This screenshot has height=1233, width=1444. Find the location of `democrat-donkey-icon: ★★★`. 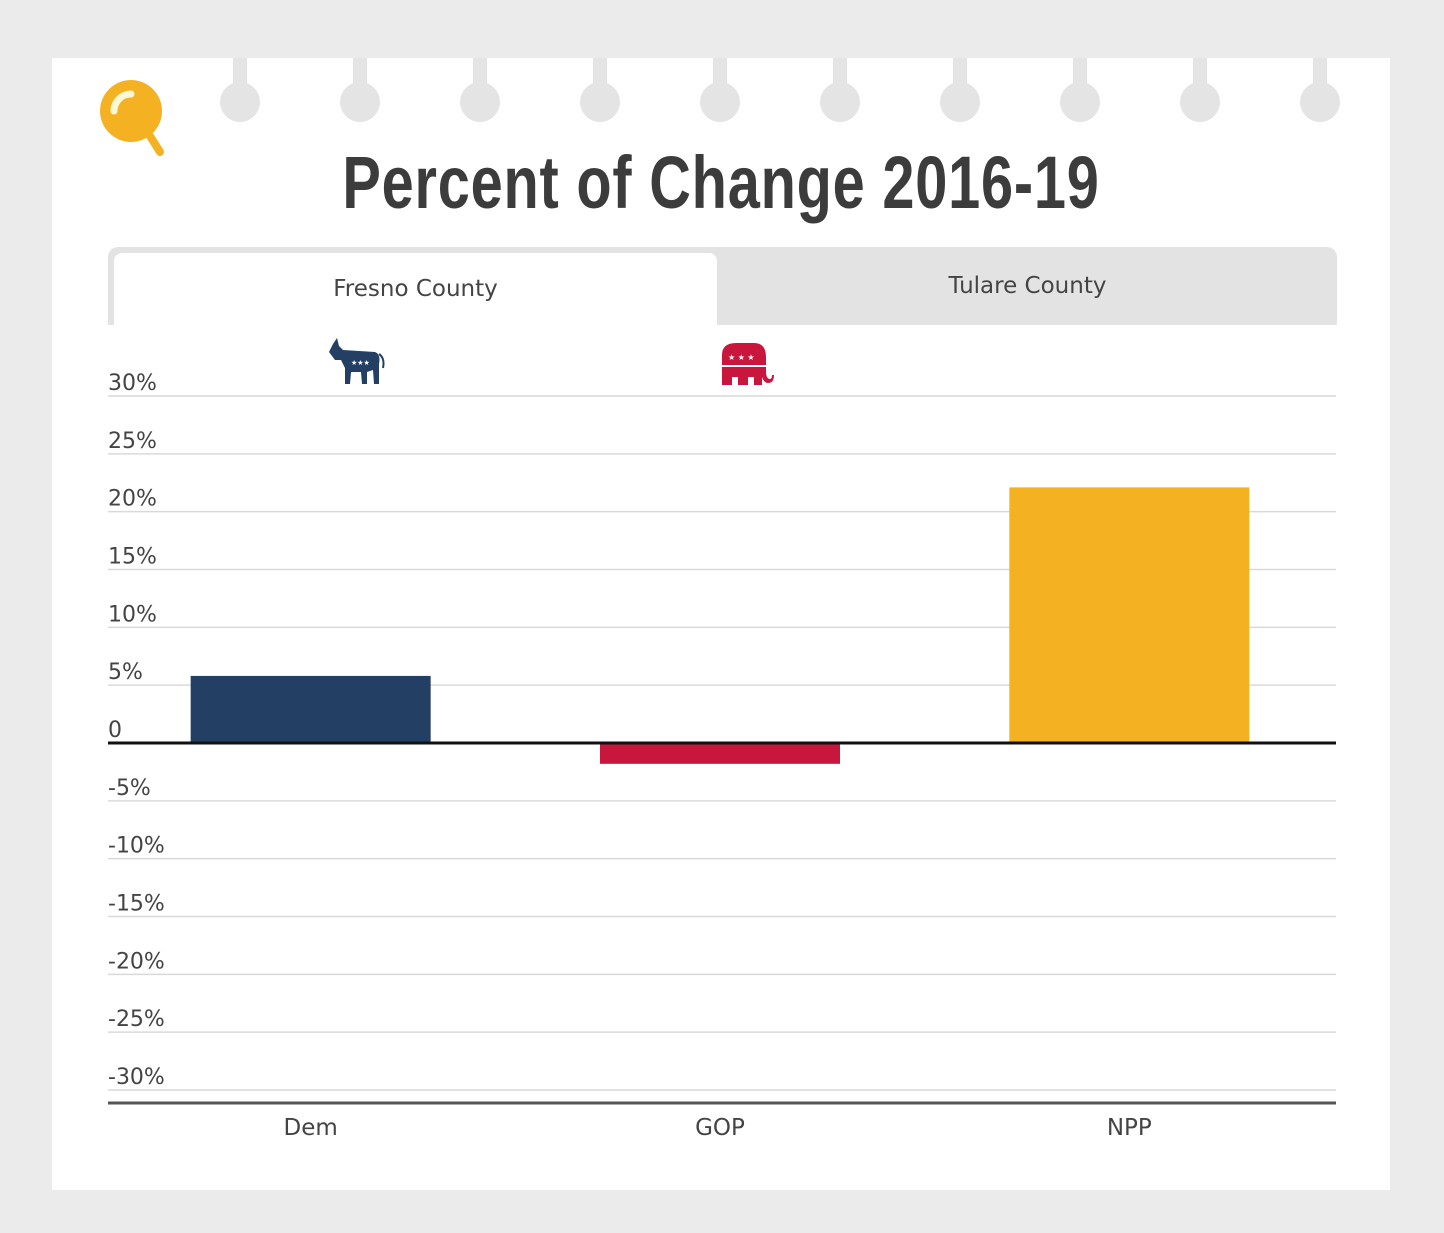

democrat-donkey-icon: ★★★ is located at coordinates (357, 361).